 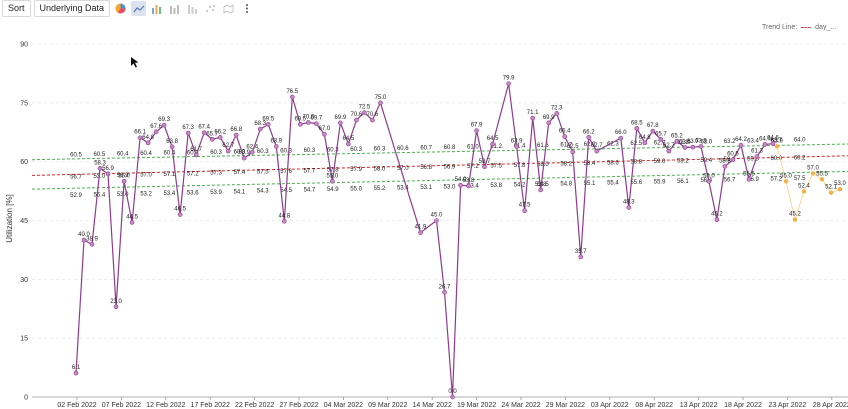 I want to click on x-tick-label: 03 Apr 2022, so click(x=610, y=405).